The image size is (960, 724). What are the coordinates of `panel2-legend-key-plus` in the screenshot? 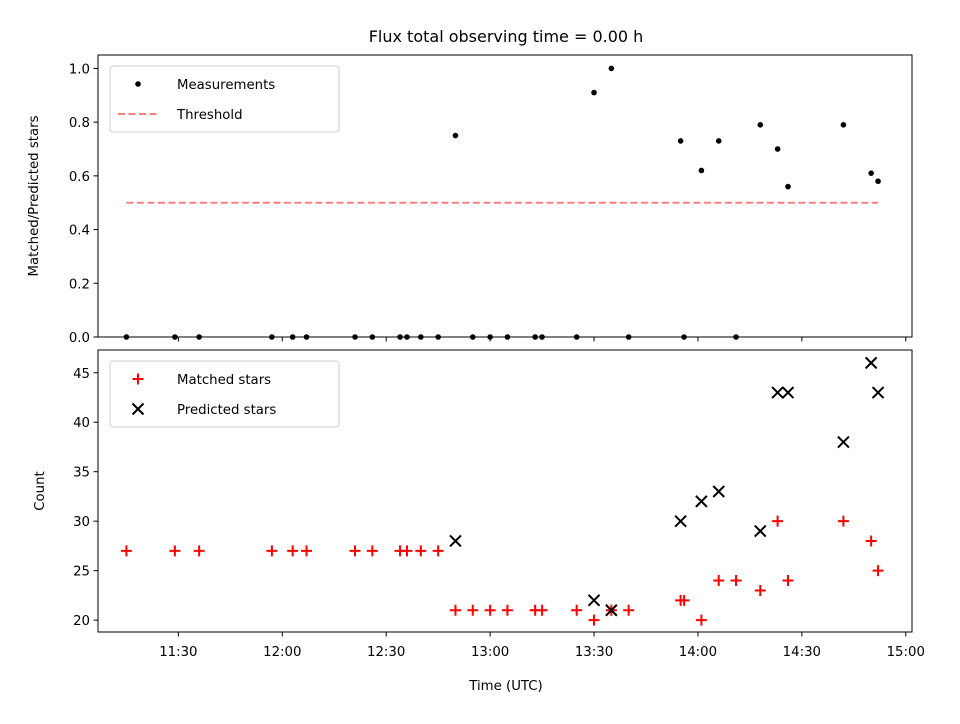 It's located at (138, 379).